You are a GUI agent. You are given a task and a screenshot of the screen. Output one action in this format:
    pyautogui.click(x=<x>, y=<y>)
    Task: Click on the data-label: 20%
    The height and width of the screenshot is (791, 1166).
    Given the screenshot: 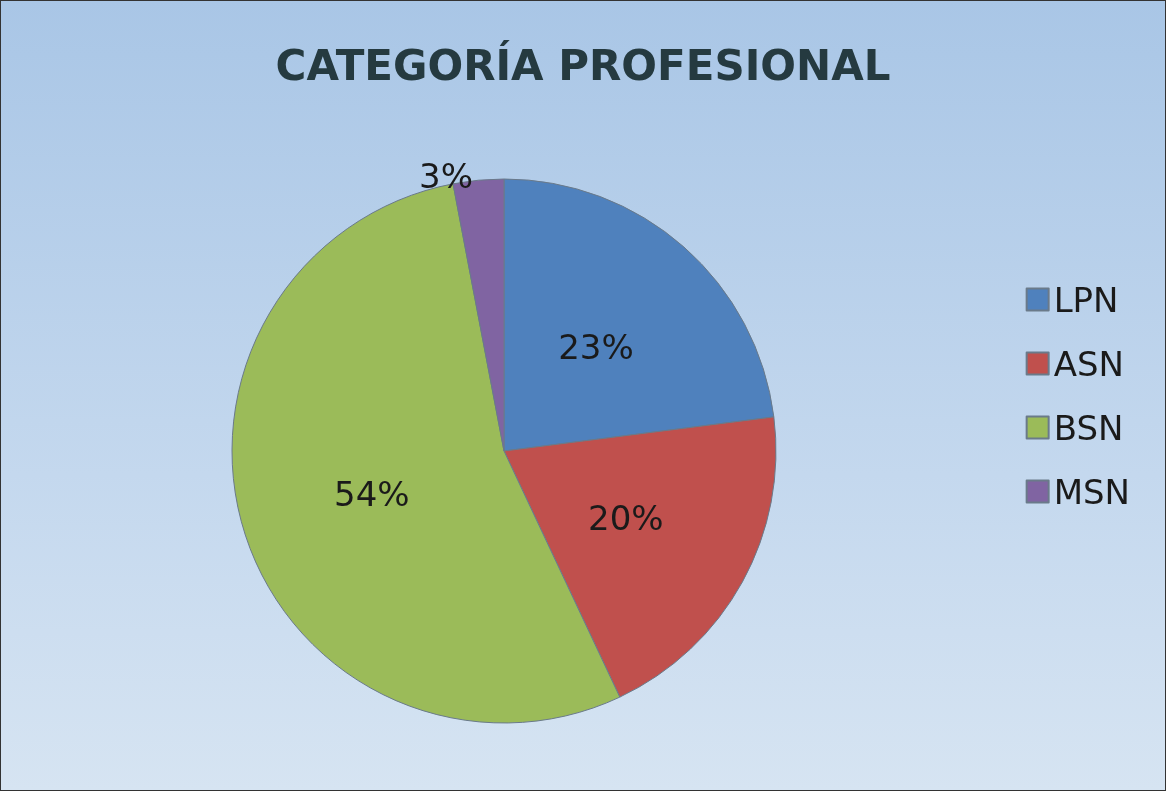 What is the action you would take?
    pyautogui.click(x=626, y=517)
    